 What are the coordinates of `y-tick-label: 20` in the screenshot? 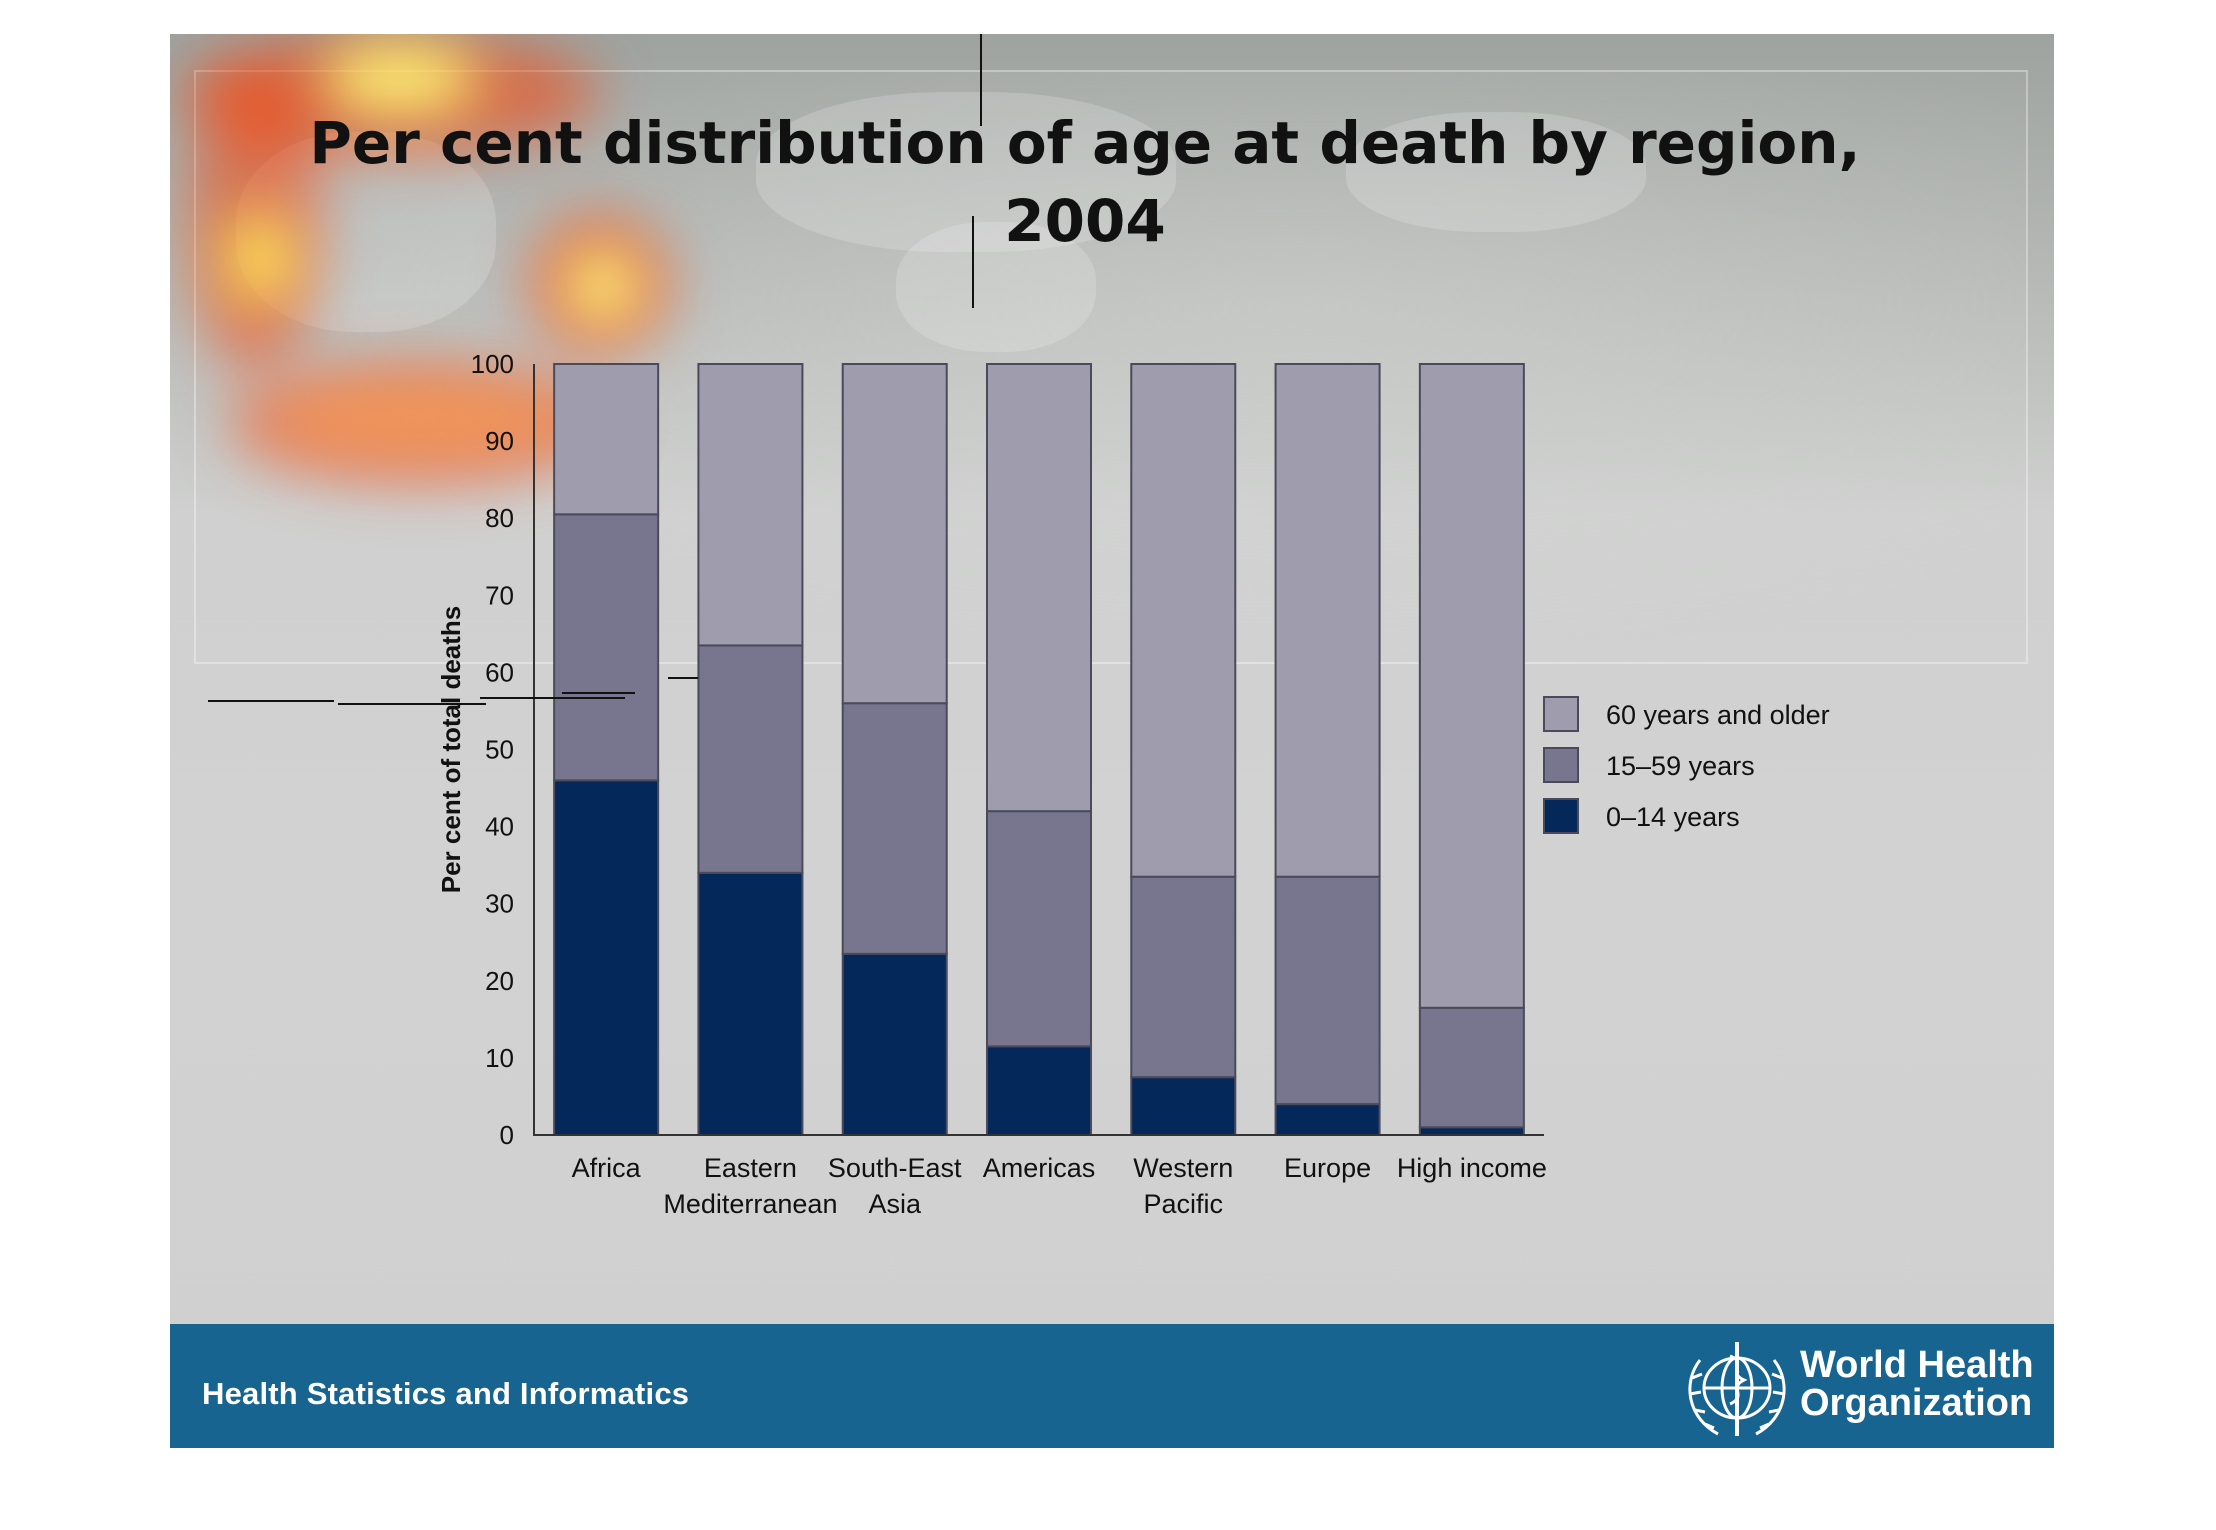 It's located at (499, 981).